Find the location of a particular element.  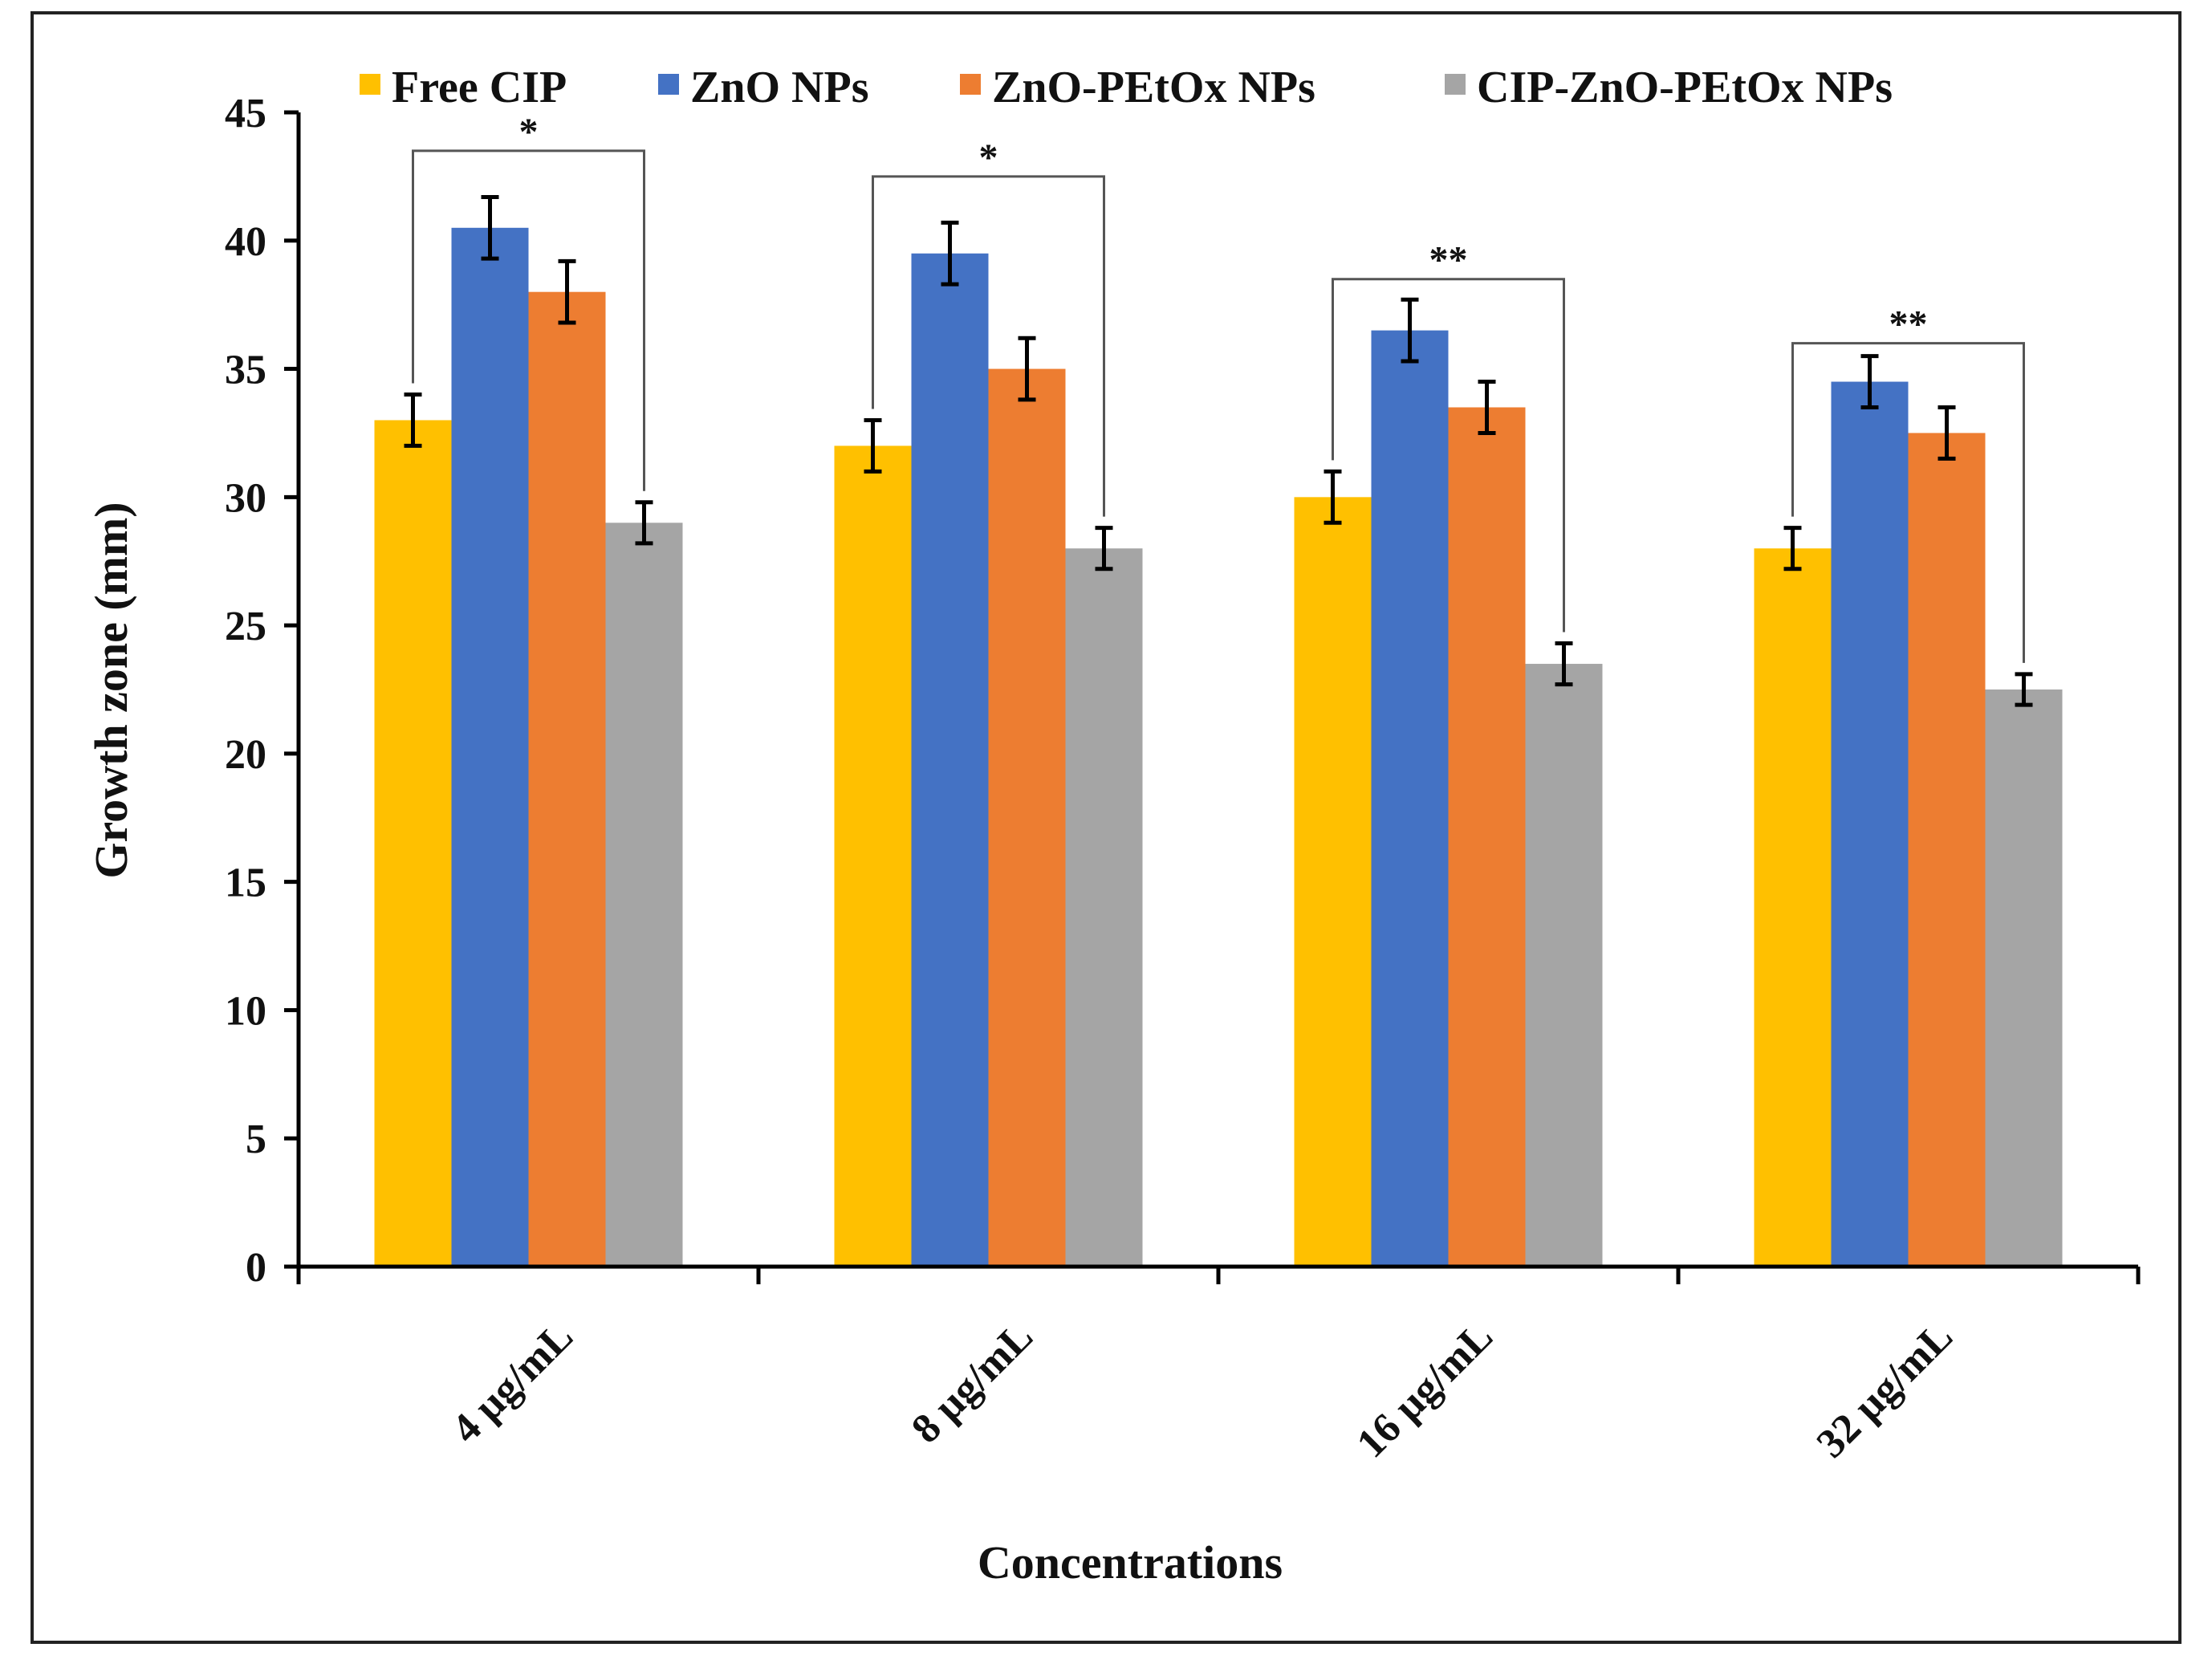

y-tick-label-25: 25 is located at coordinates (245, 626).